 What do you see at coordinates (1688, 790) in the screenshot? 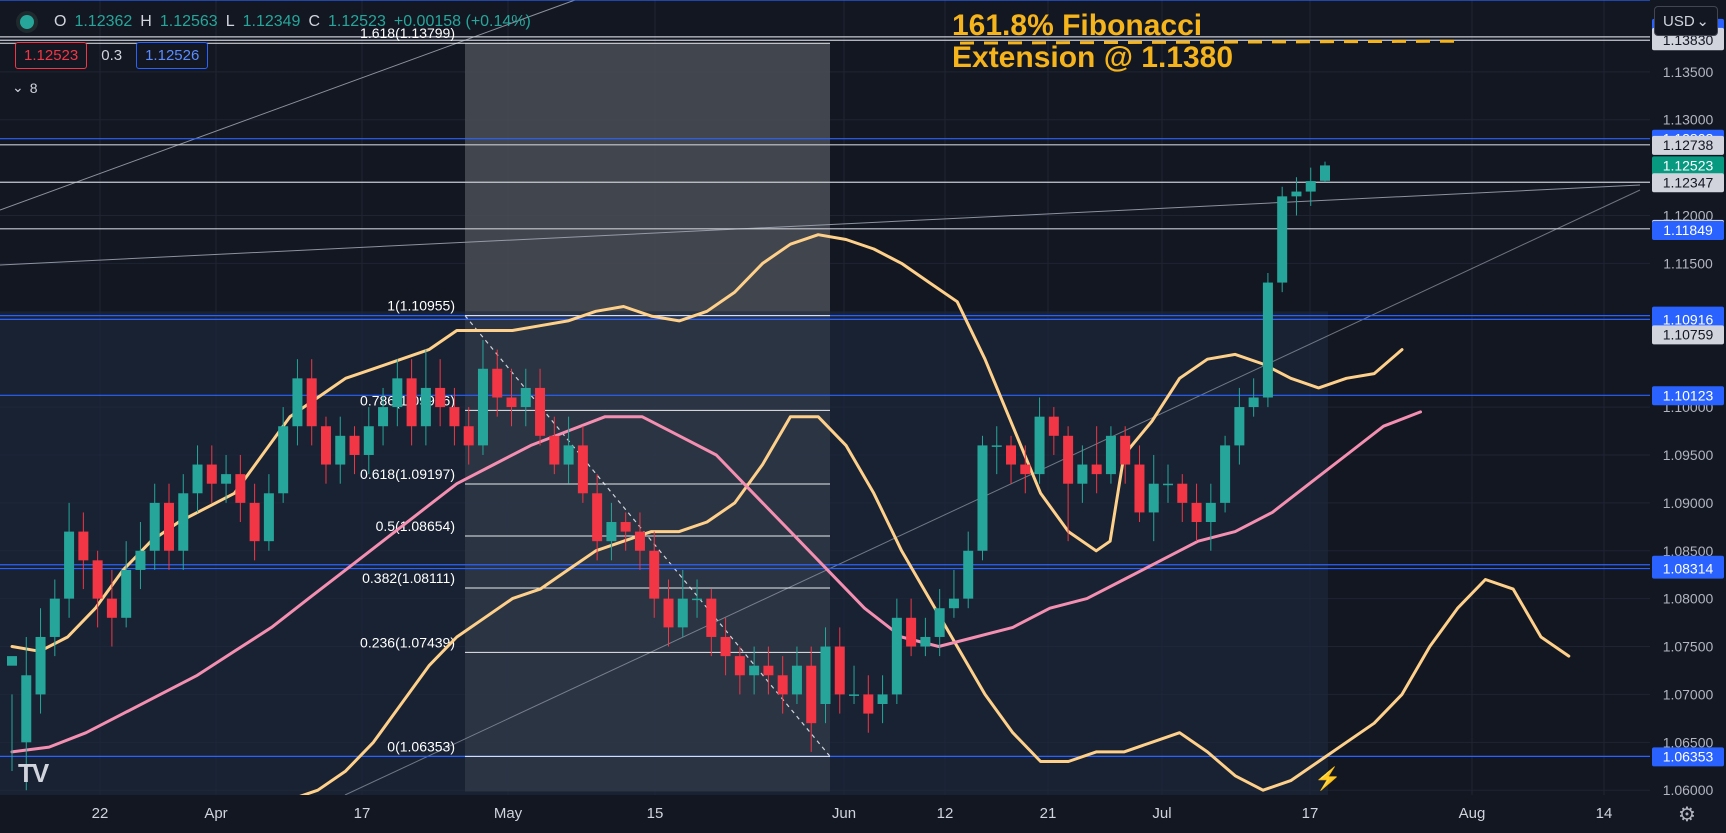
I see `price-tick-label: 1.06000` at bounding box center [1688, 790].